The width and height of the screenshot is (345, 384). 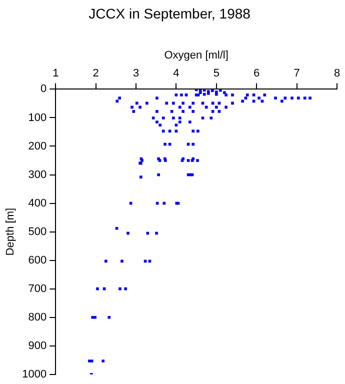 What do you see at coordinates (337, 74) in the screenshot?
I see `x-tick-label: 8` at bounding box center [337, 74].